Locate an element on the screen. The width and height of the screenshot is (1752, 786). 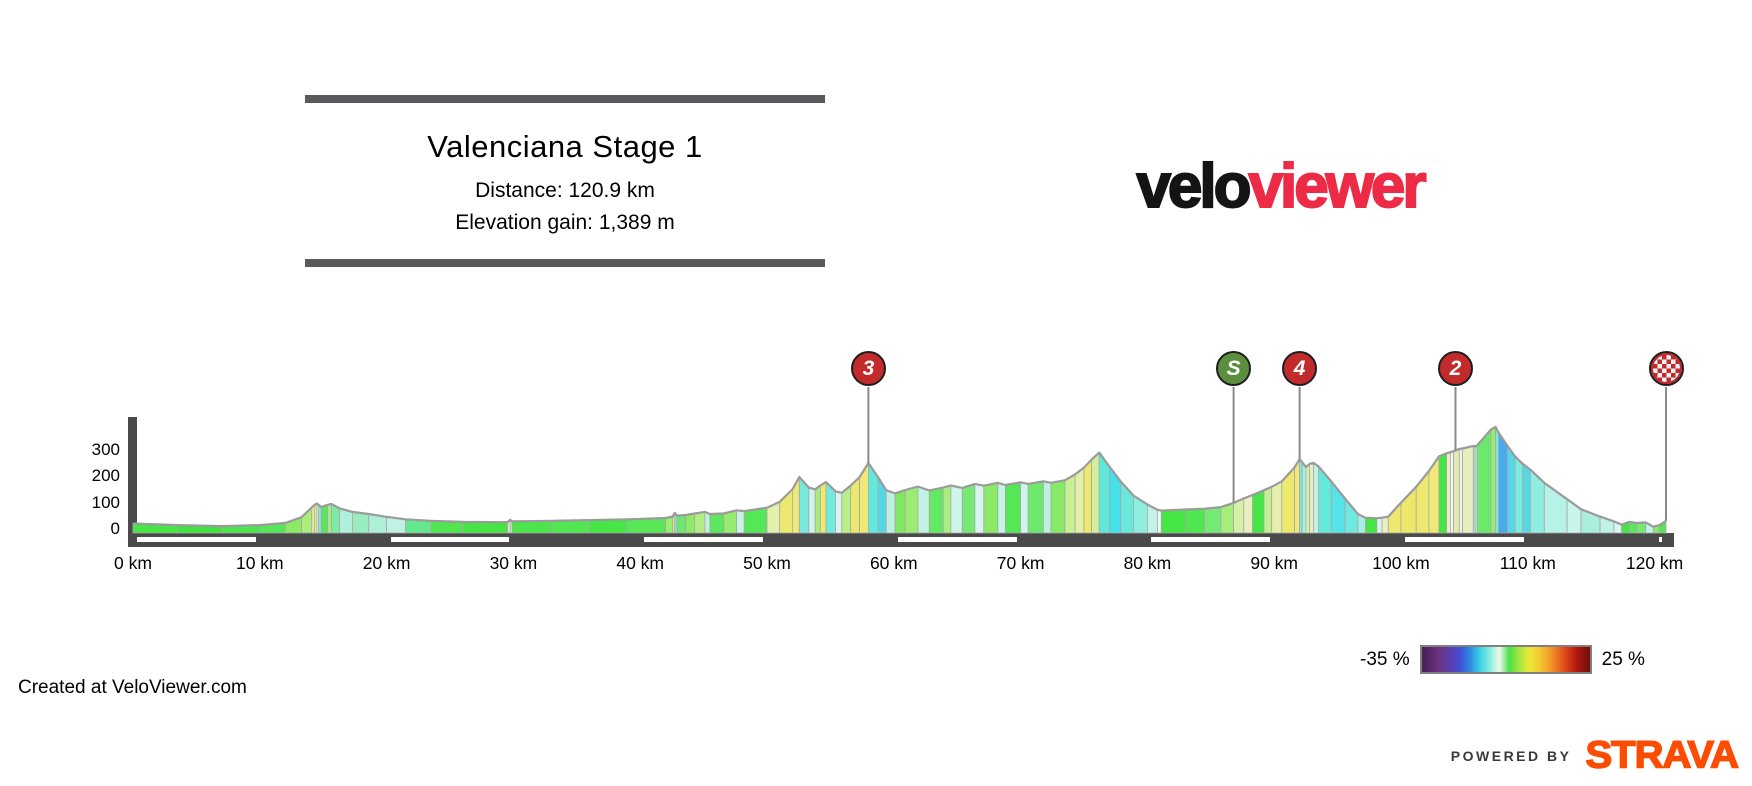
marker-climb-cat-3: 3 is located at coordinates (868, 368).